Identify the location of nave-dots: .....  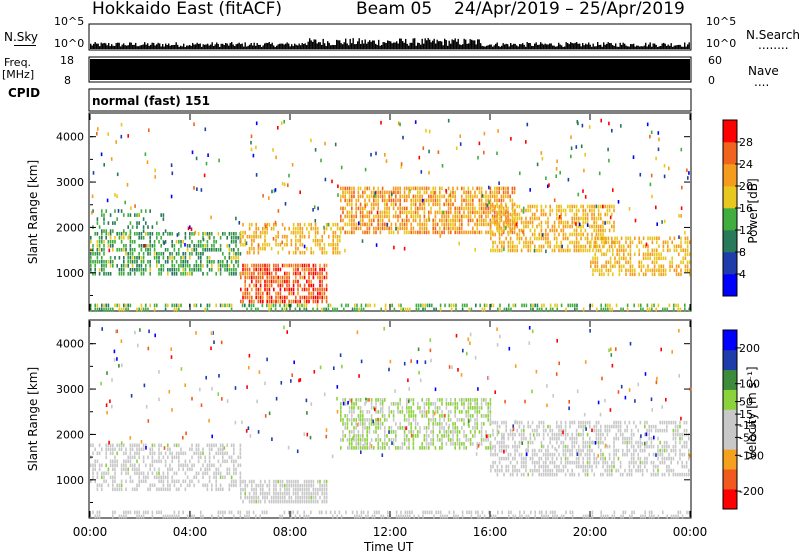
(762, 82).